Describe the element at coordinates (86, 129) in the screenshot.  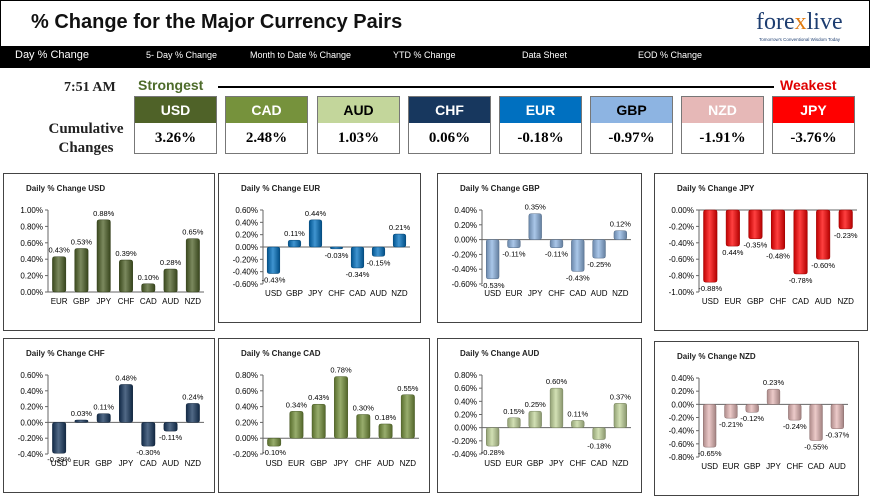
I see `cumulative-label-line1: Cumulative` at that location.